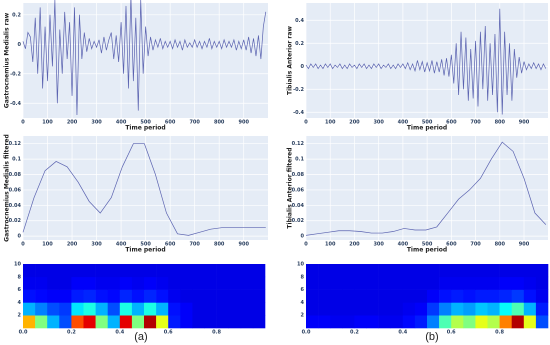 Image resolution: width=550 pixels, height=345 pixels. Describe the element at coordinates (7, 188) in the screenshot. I see `y-axis-label: Gastrocnemius Medialis filtered` at that location.